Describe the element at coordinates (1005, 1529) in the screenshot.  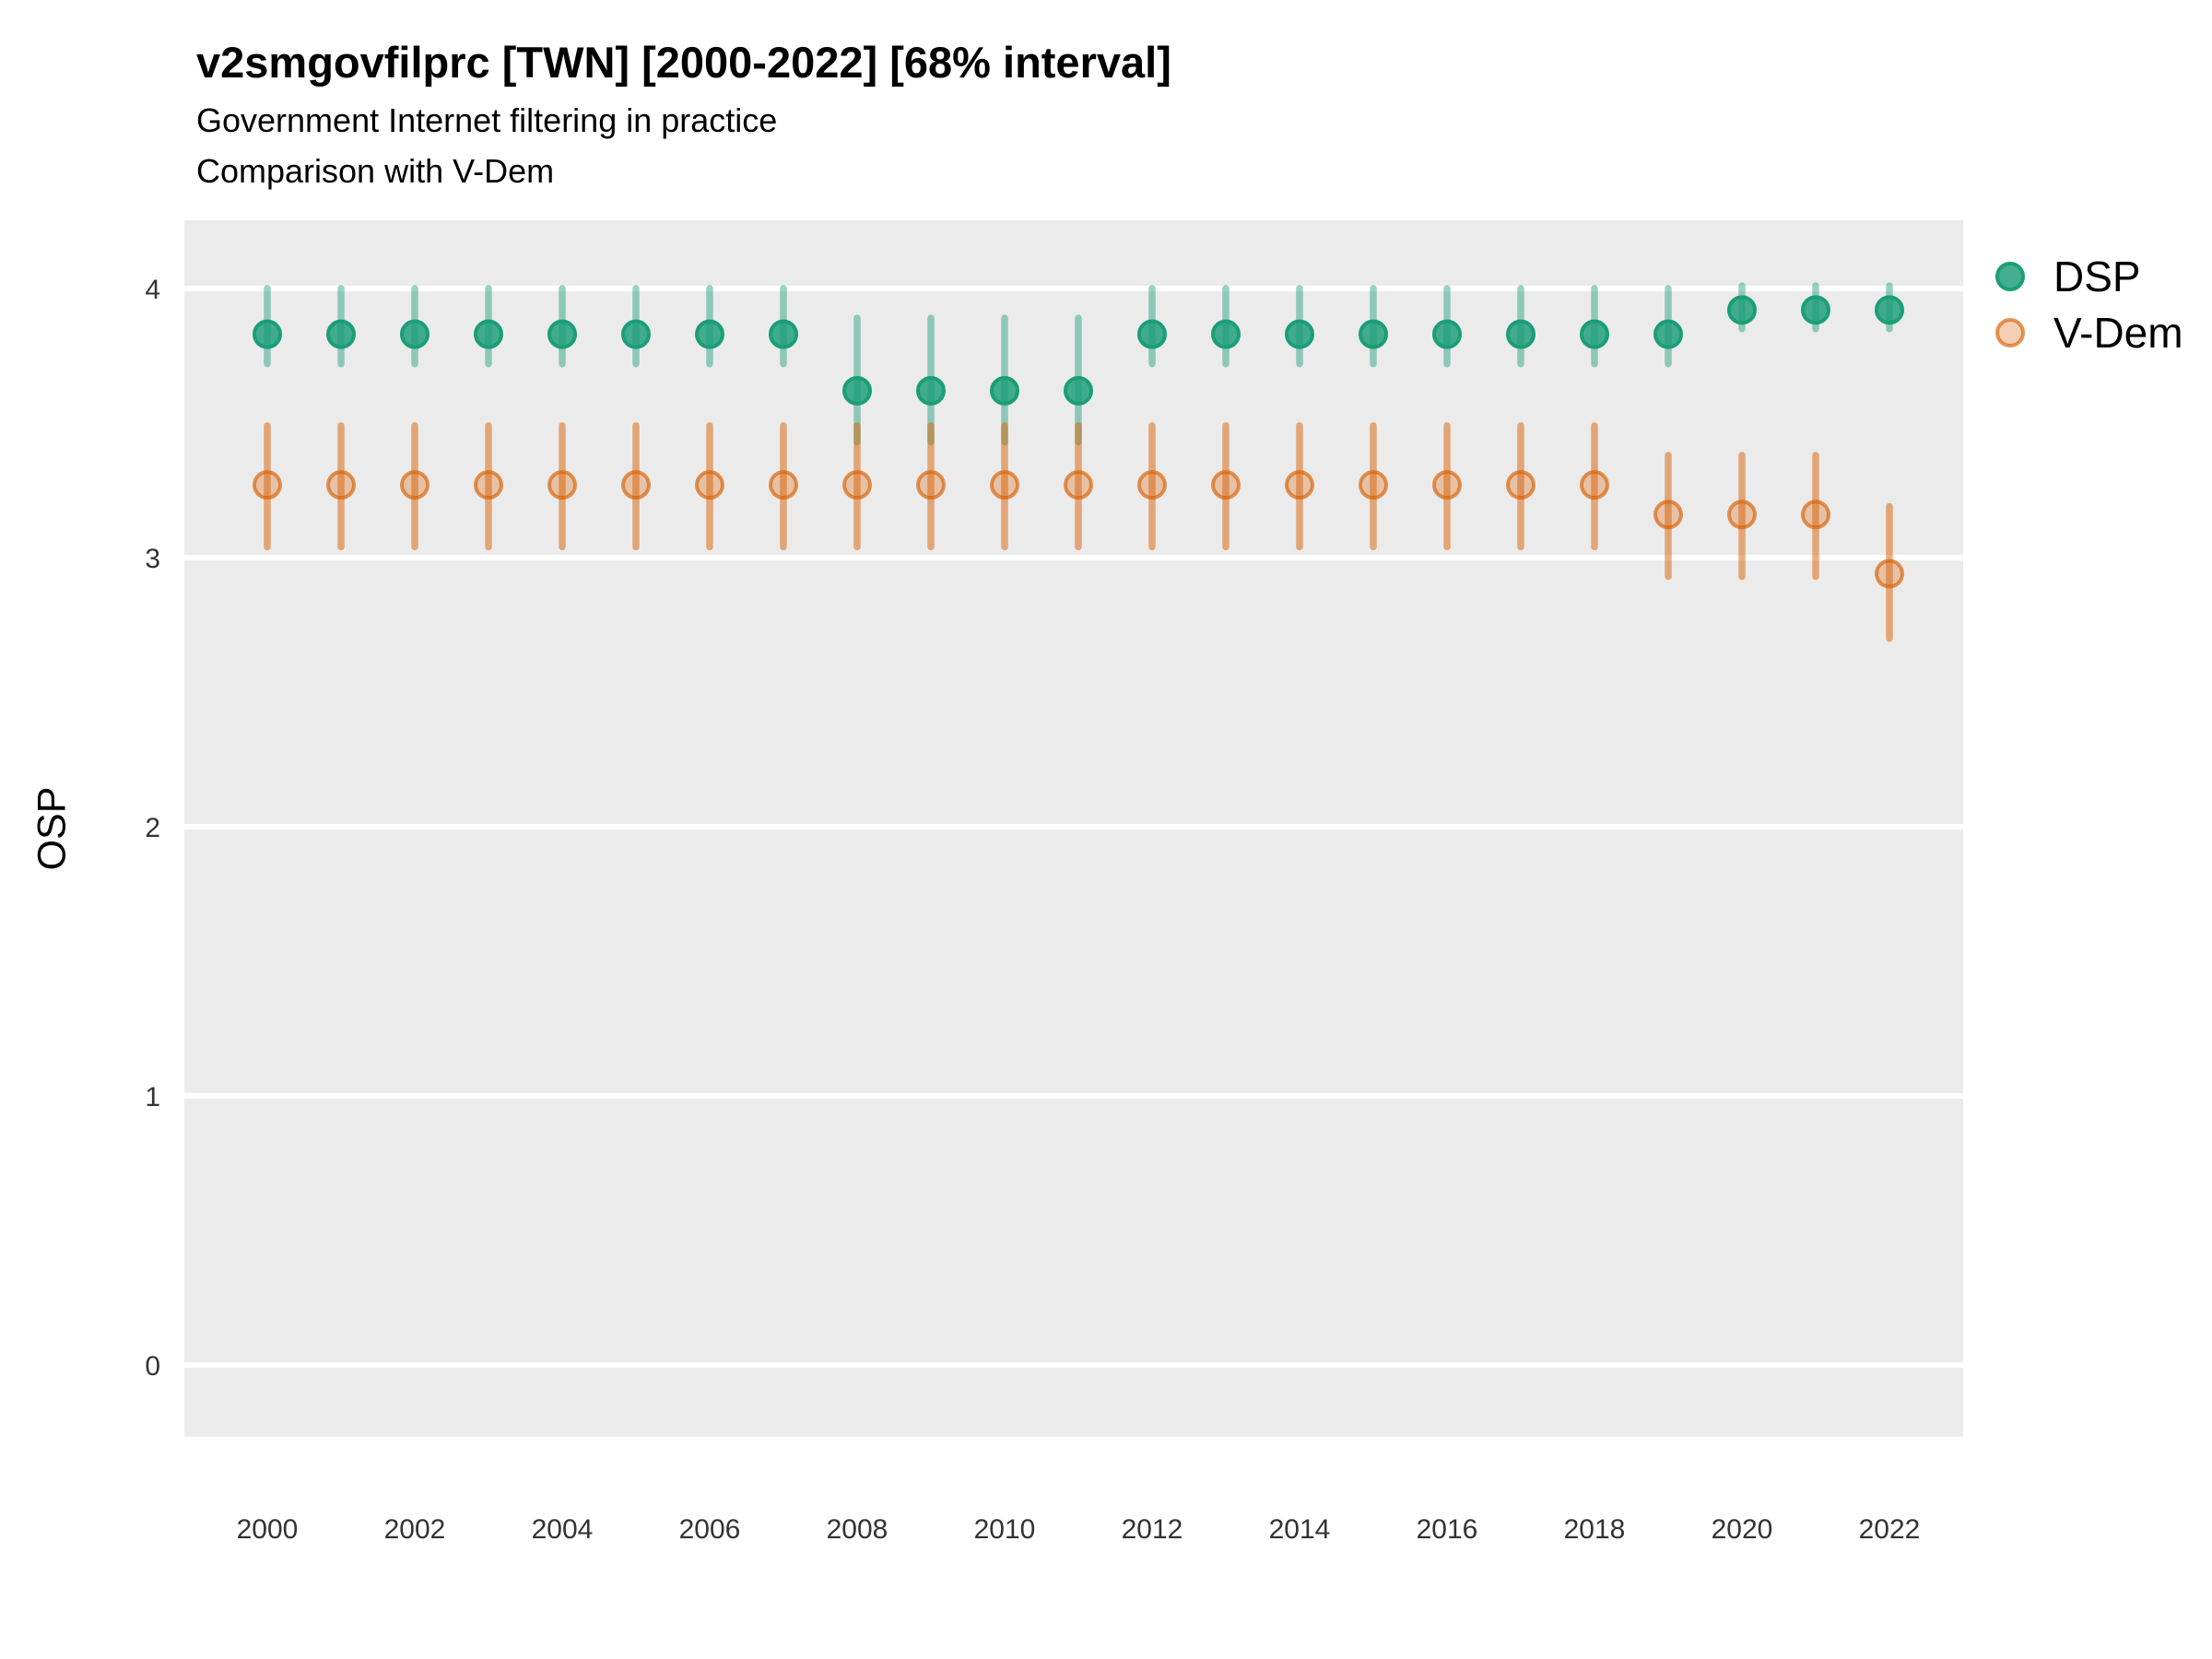
I see `x-tick-label-2010: 2010` at that location.